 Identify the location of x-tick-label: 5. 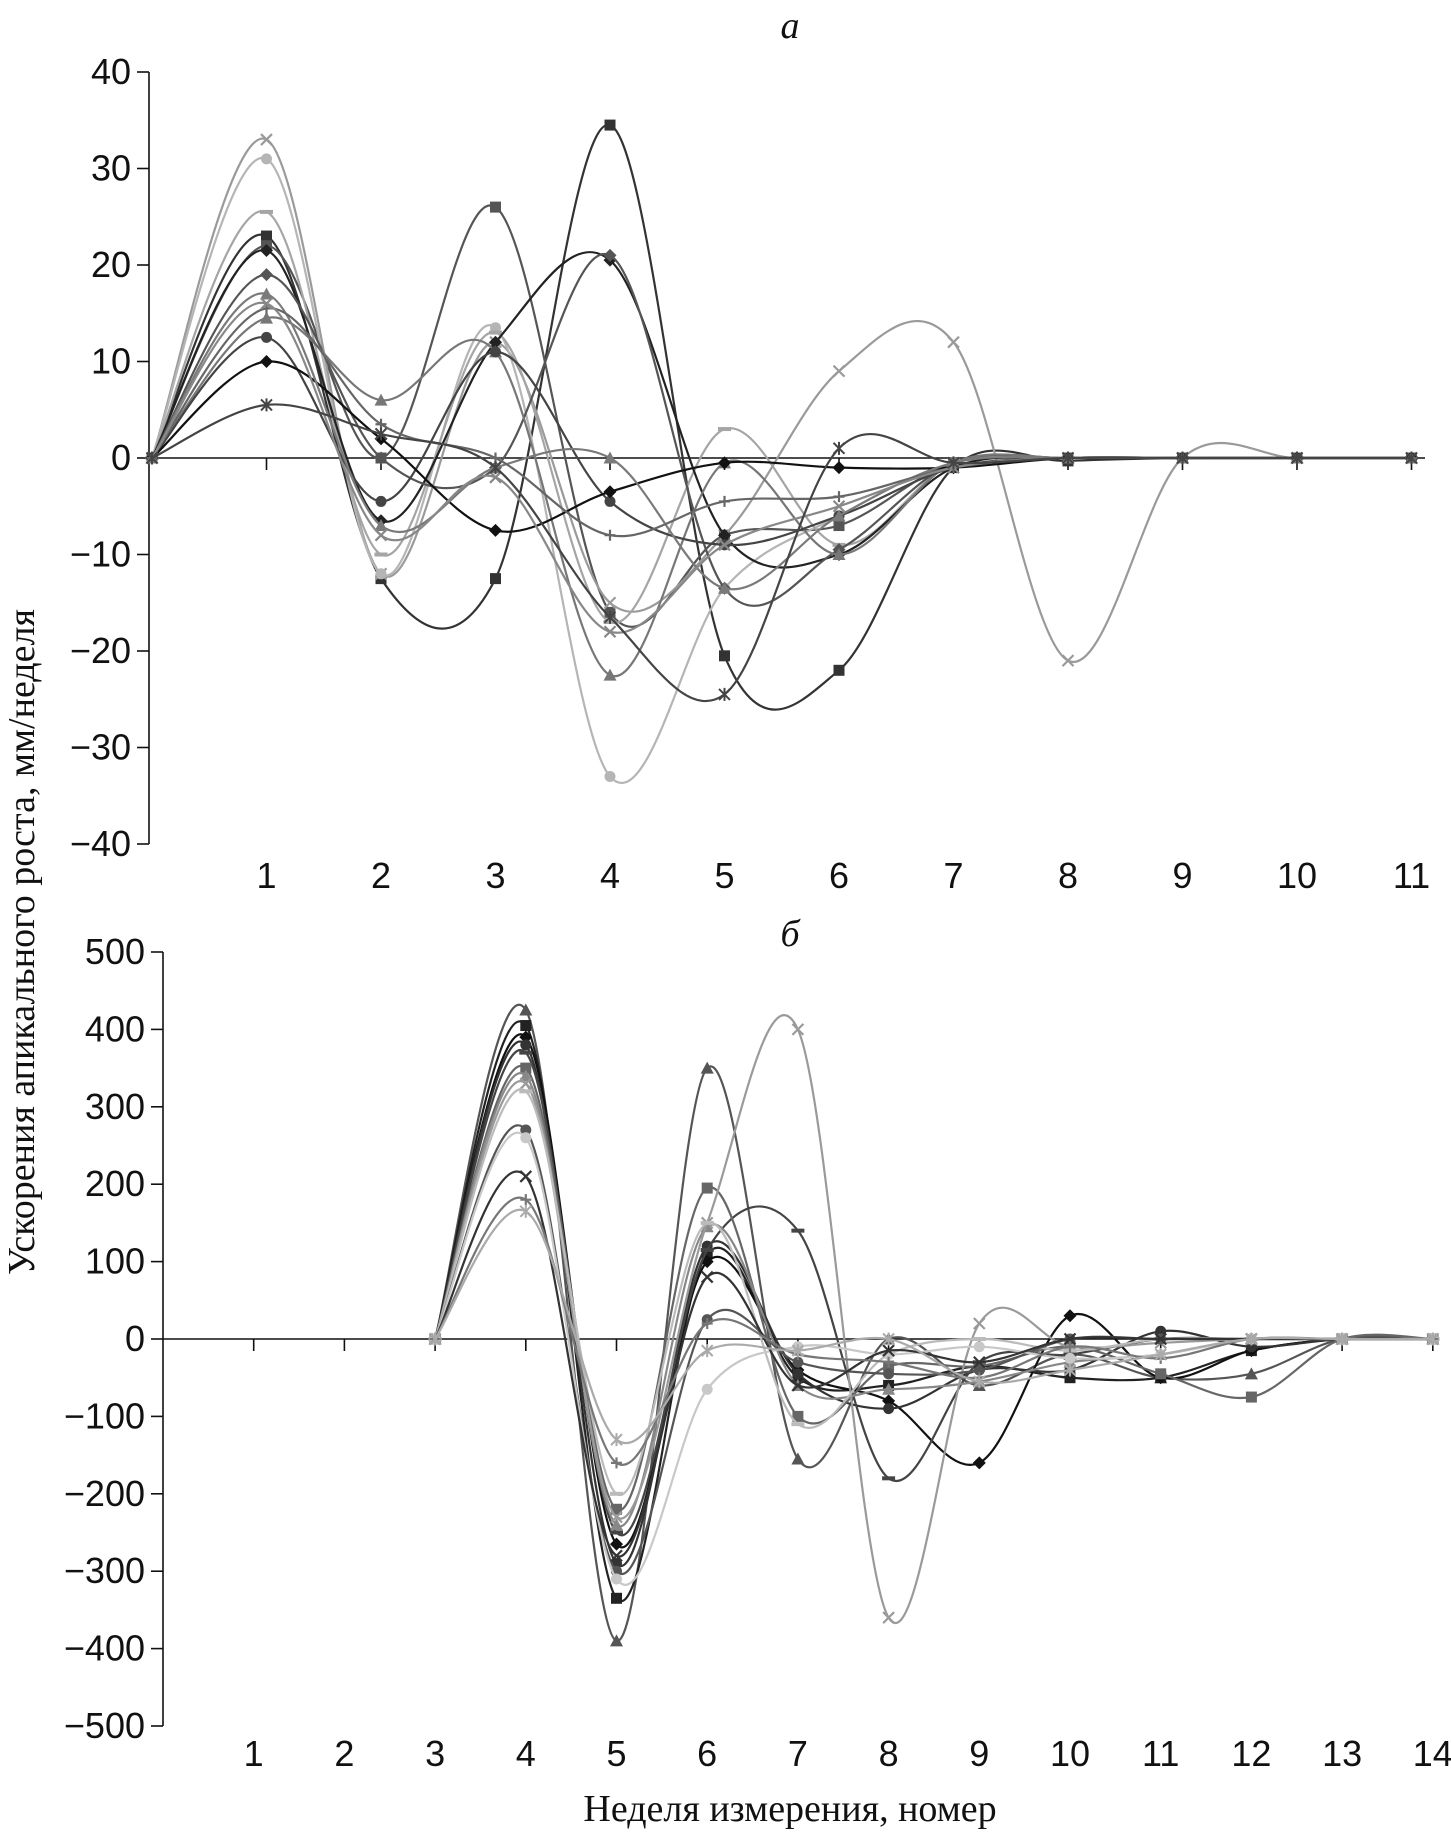
(616, 1753).